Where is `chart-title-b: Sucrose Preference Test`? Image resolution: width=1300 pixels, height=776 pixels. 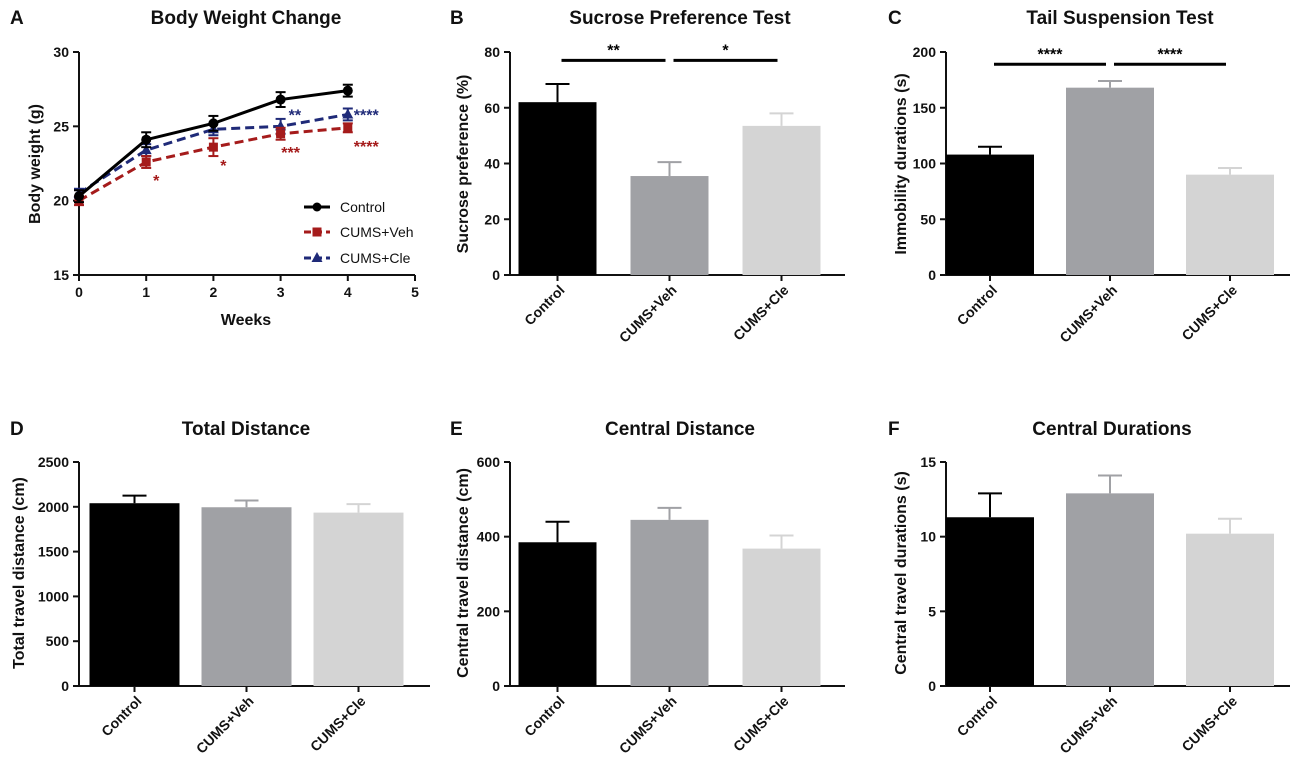
chart-title-b: Sucrose Preference Test is located at coordinates (680, 18).